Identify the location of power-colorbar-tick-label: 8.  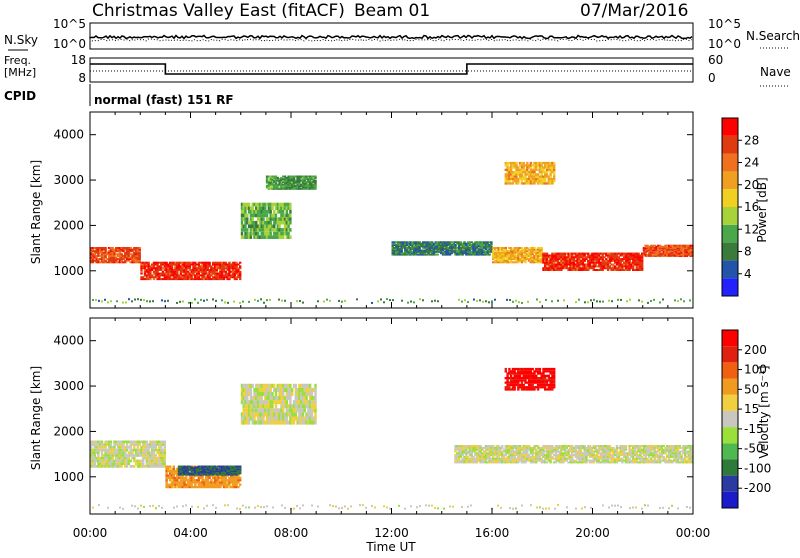
(748, 252).